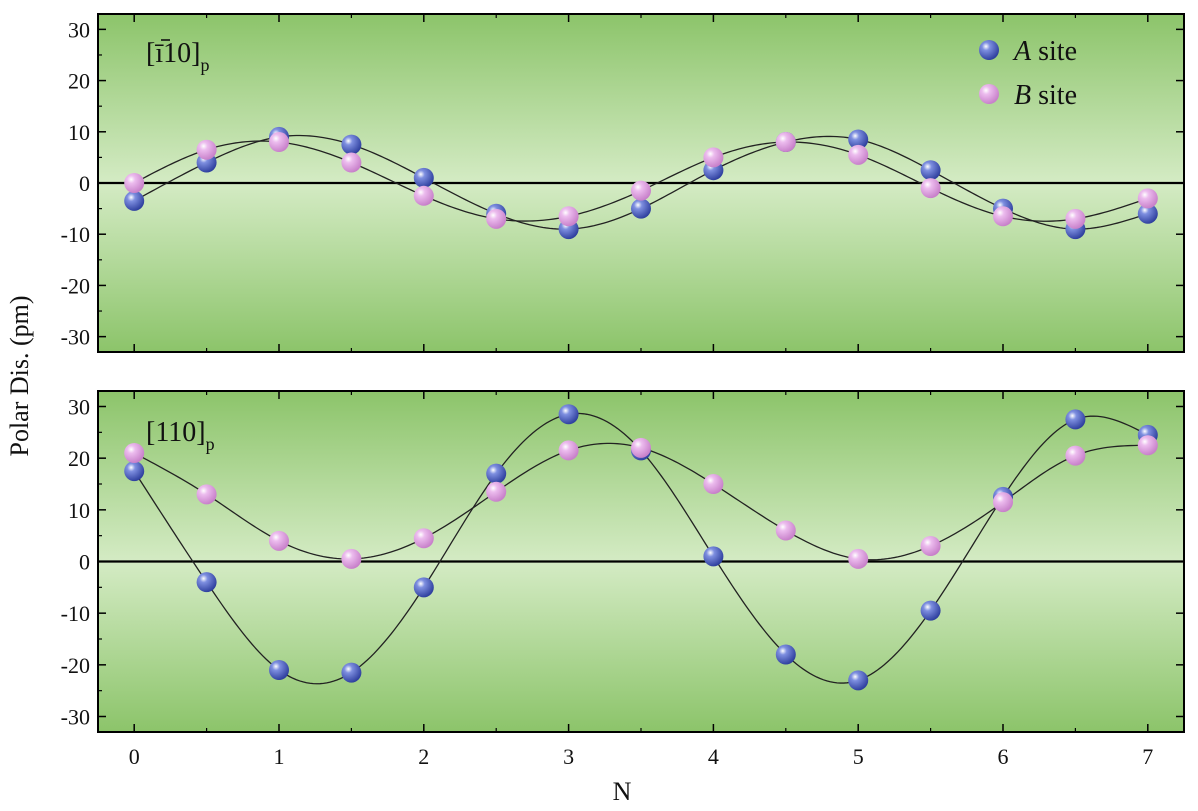 The width and height of the screenshot is (1198, 811). What do you see at coordinates (713, 756) in the screenshot?
I see `x-tick-label: 4` at bounding box center [713, 756].